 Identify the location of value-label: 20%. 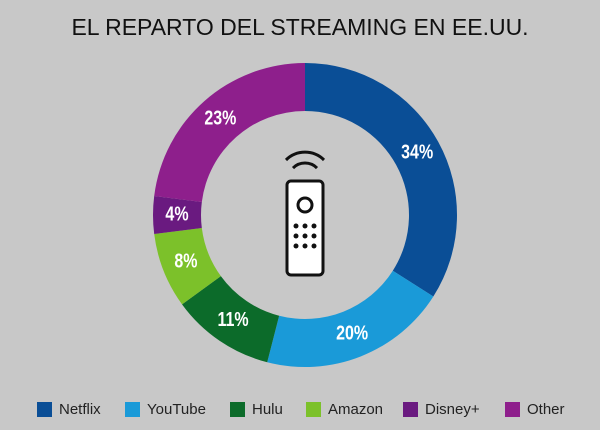
(352, 333).